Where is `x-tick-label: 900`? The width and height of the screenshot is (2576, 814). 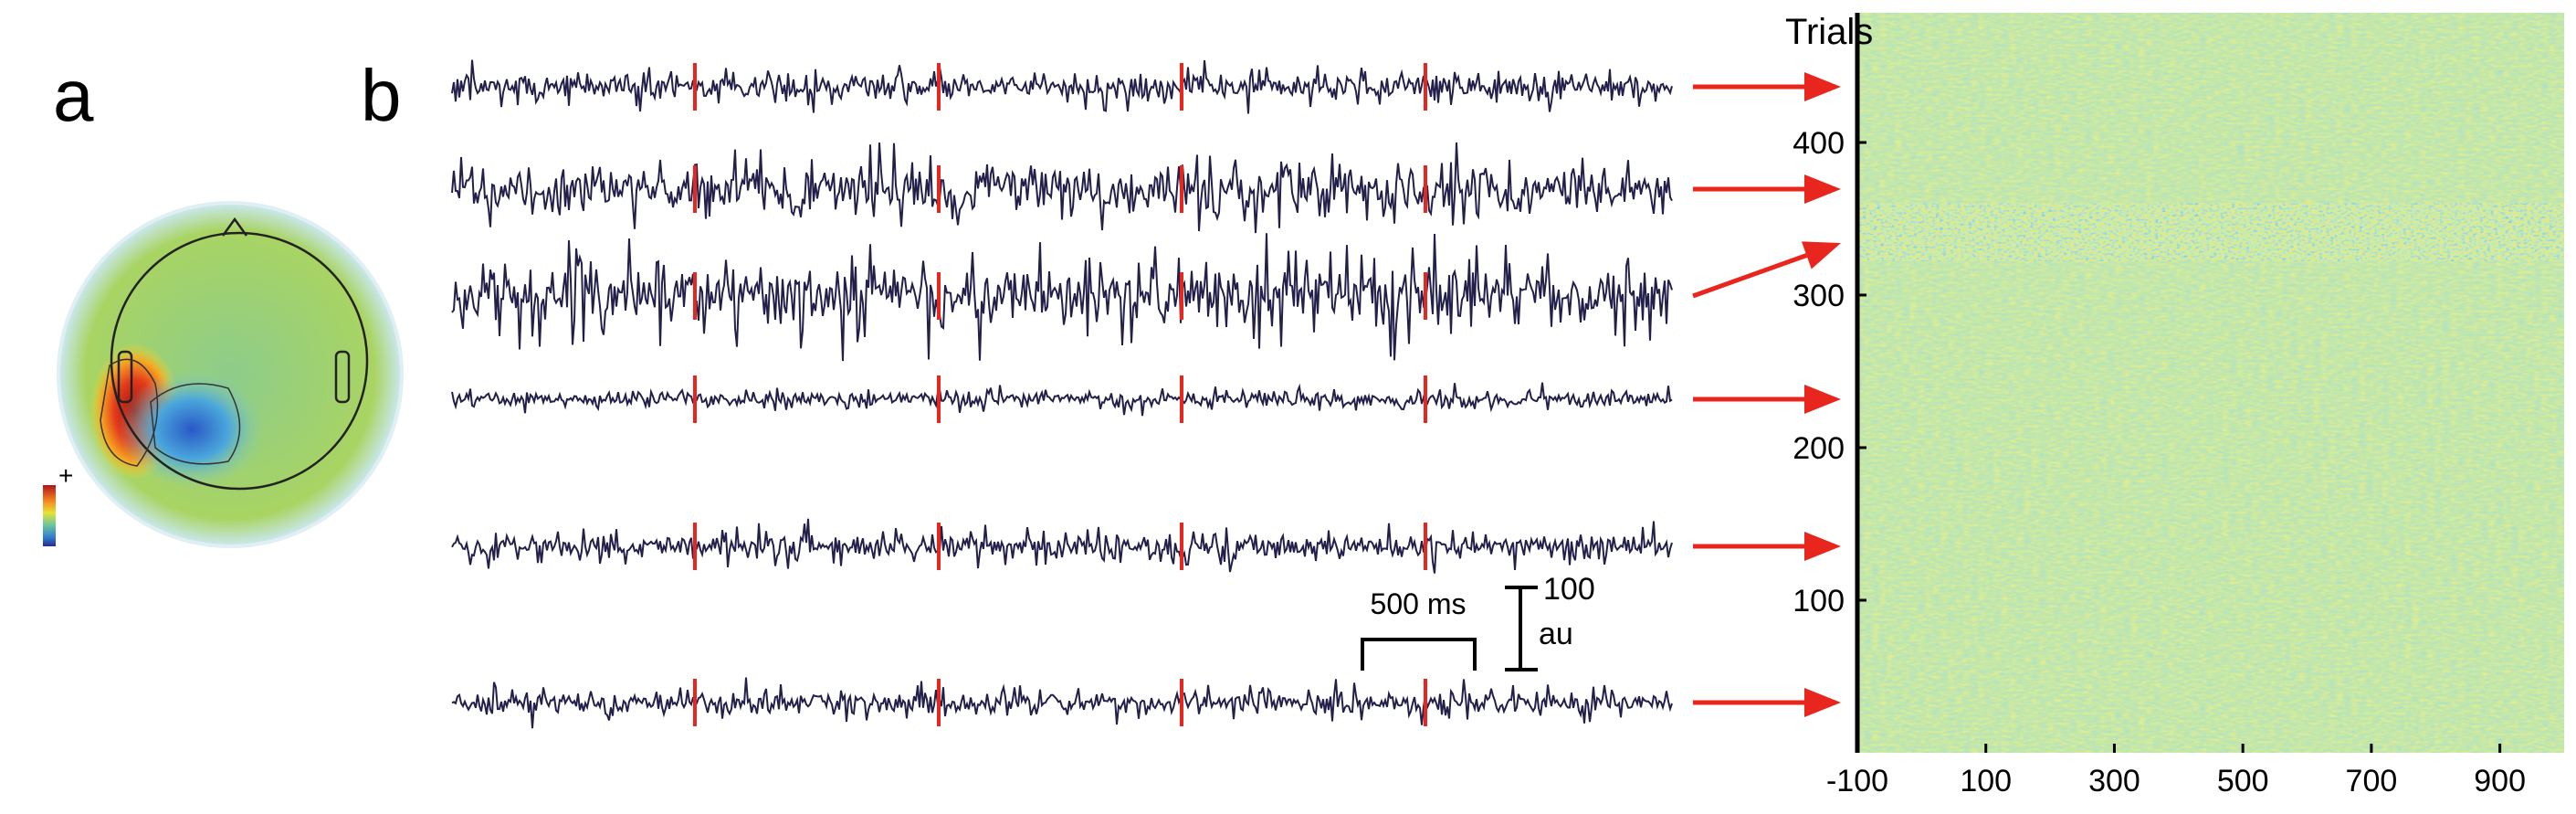
x-tick-label: 900 is located at coordinates (2500, 781).